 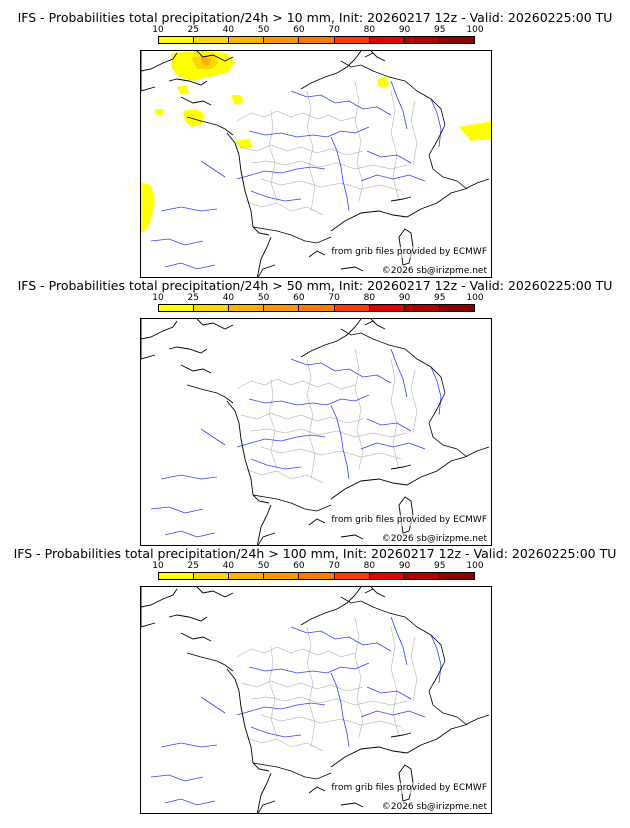 What do you see at coordinates (263, 30) in the screenshot?
I see `colorbar-tick-label: 50` at bounding box center [263, 30].